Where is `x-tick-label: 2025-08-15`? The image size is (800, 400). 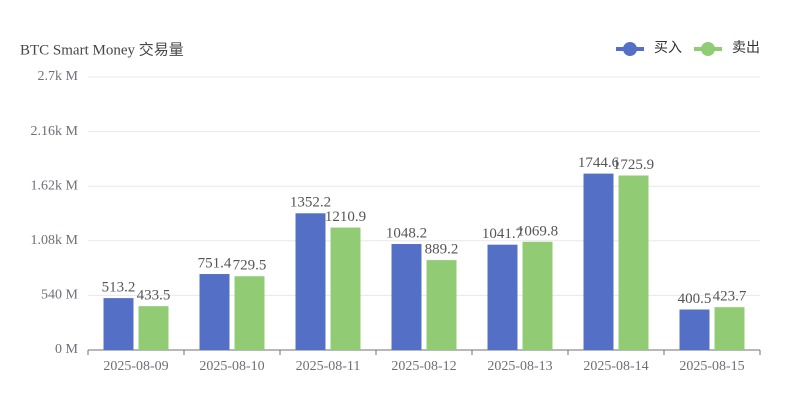
x-tick-label: 2025-08-15 is located at coordinates (711, 366).